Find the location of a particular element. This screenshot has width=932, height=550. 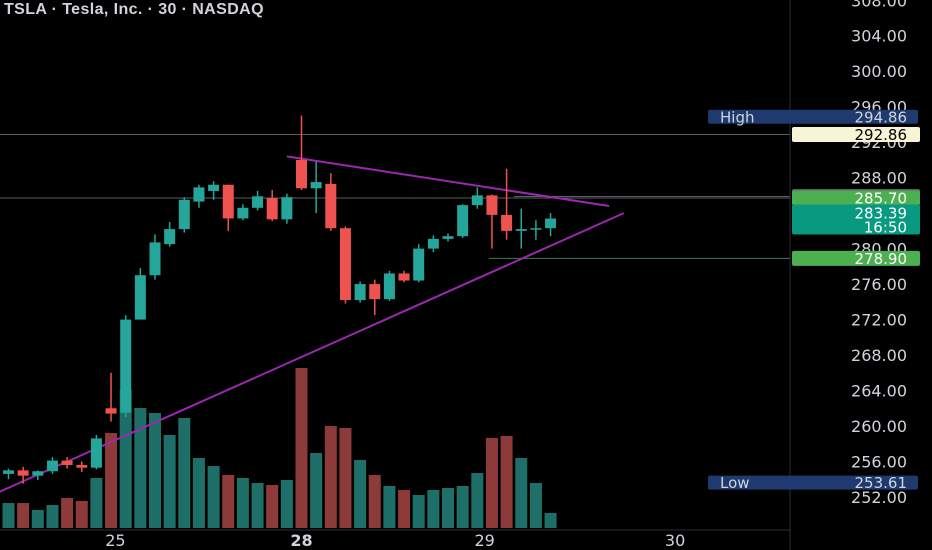

price-285-70-label-value: 285.70 is located at coordinates (881, 199).